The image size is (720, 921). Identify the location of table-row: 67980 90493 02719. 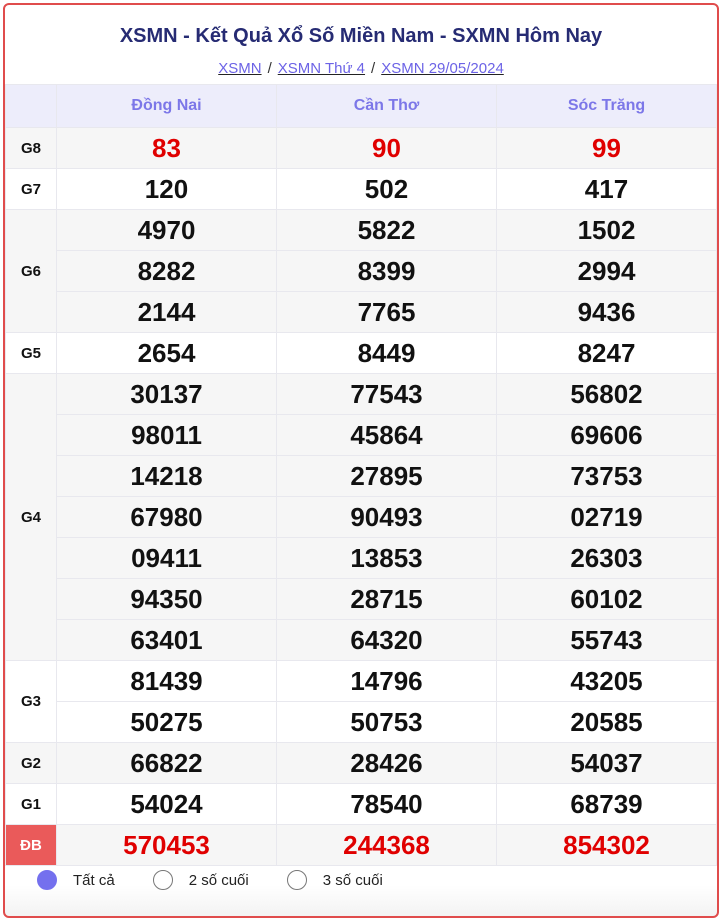
(361, 517).